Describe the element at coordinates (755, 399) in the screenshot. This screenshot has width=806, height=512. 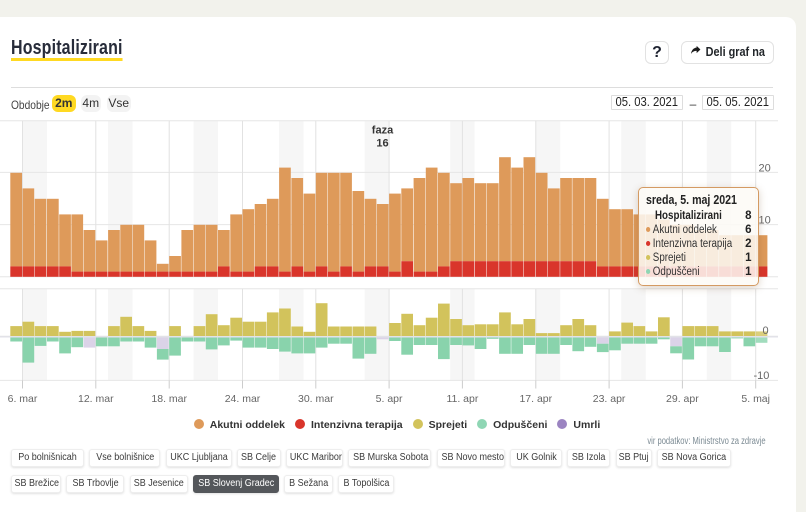
I see `svg-text: 5. maj` at that location.